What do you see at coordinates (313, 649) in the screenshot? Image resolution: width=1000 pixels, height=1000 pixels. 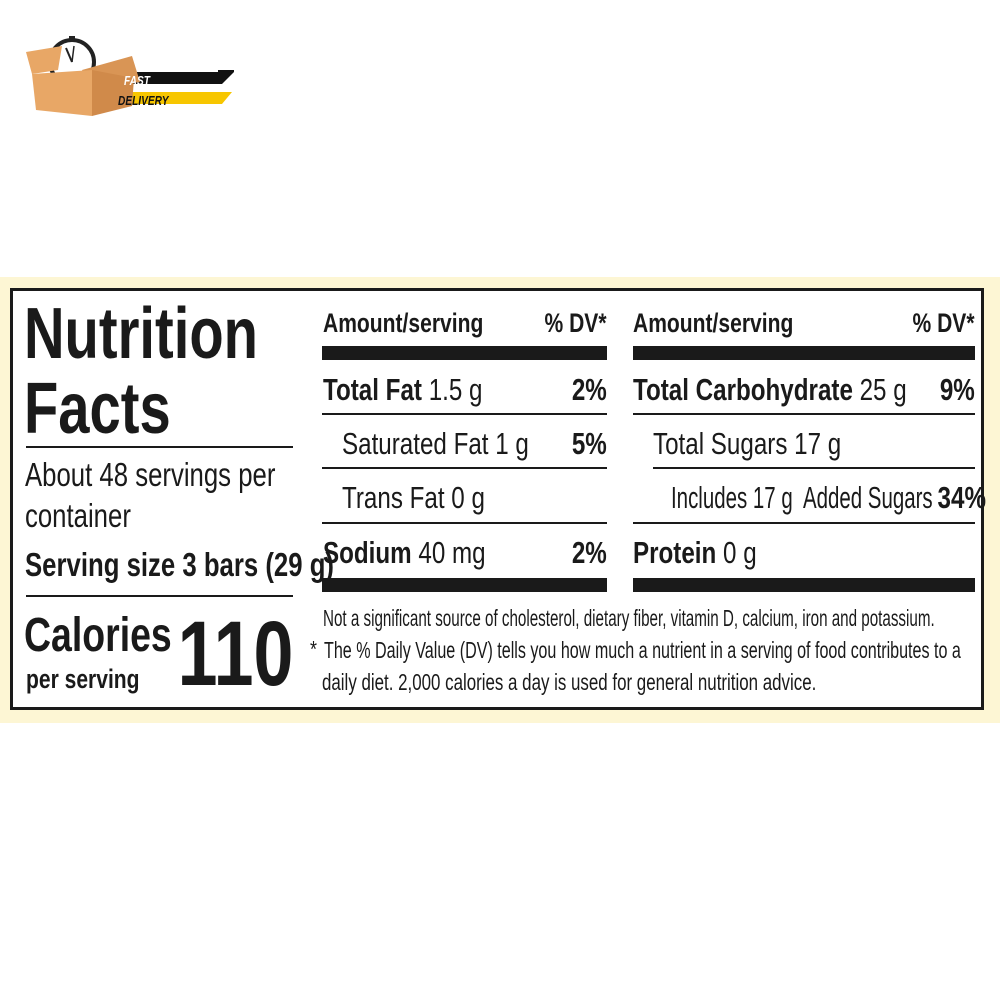 I see `footnote-asterisk: *` at bounding box center [313, 649].